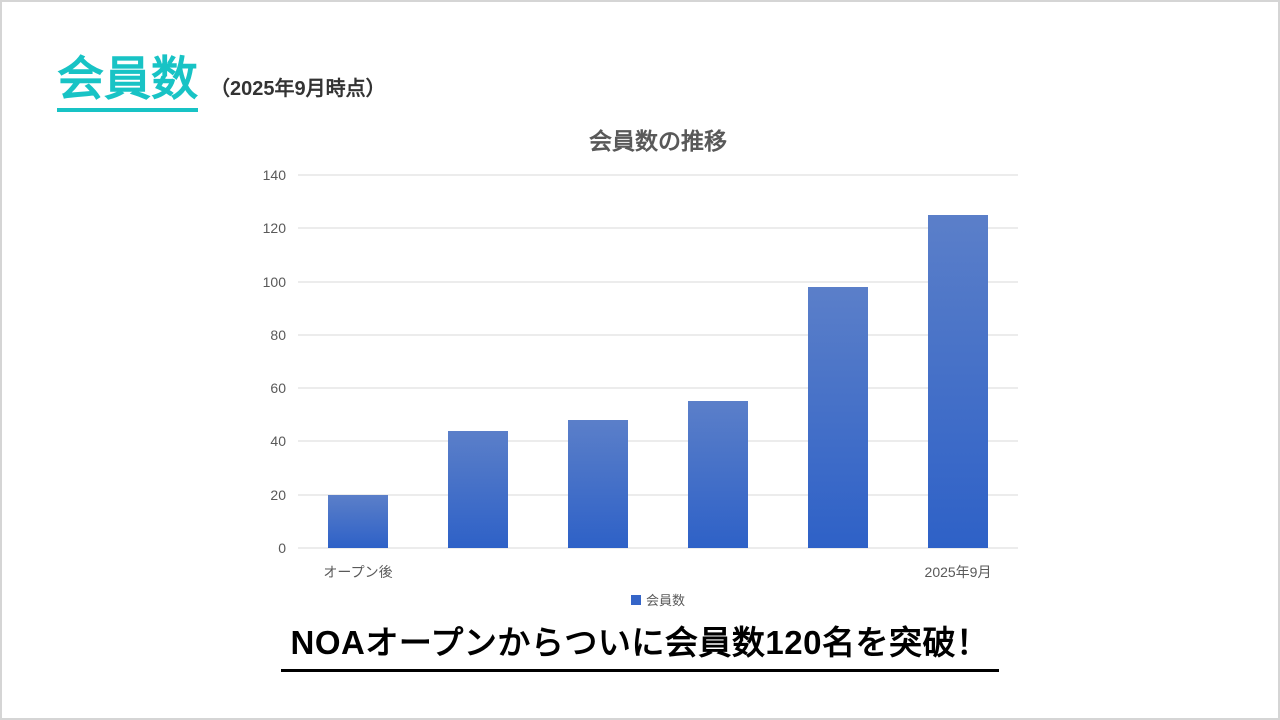 This screenshot has height=720, width=1280. Describe the element at coordinates (635, 600) in the screenshot. I see `legend-swatch-icon` at that location.